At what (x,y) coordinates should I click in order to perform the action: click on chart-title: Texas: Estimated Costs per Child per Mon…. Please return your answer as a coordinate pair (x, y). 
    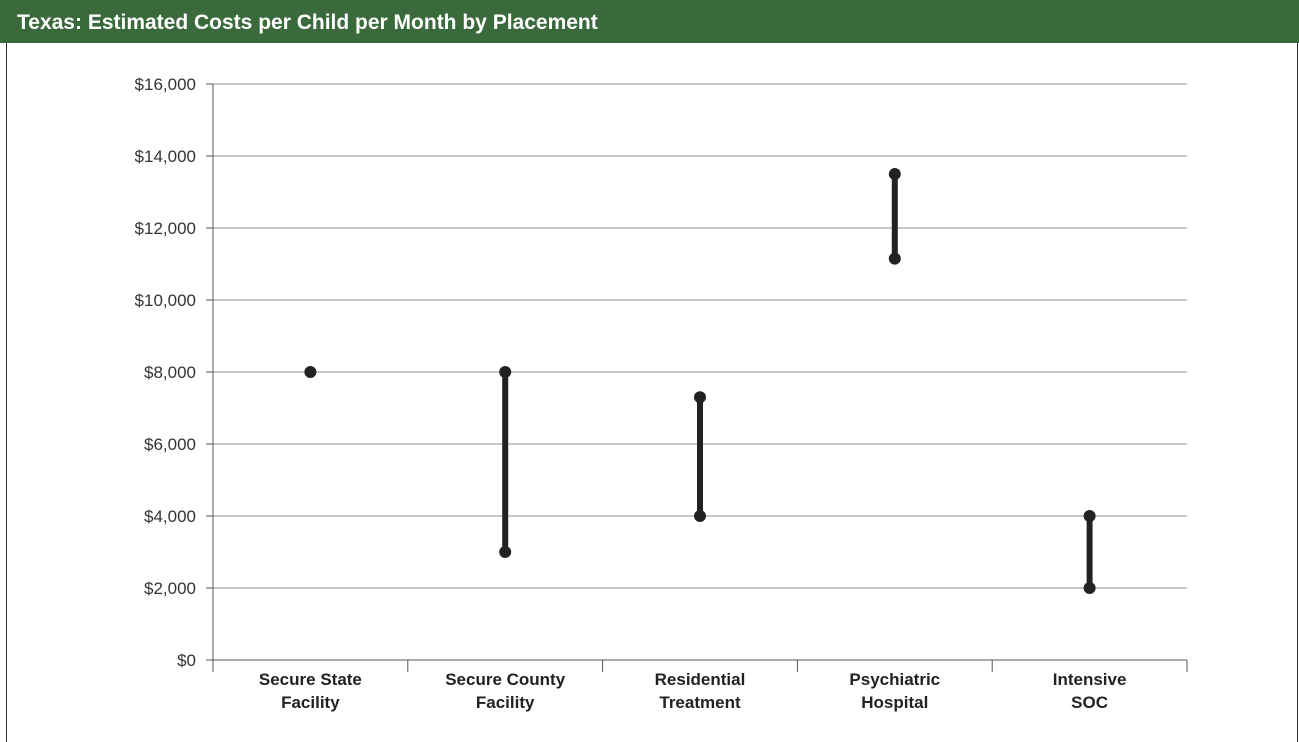
    Looking at the image, I should click on (649, 21).